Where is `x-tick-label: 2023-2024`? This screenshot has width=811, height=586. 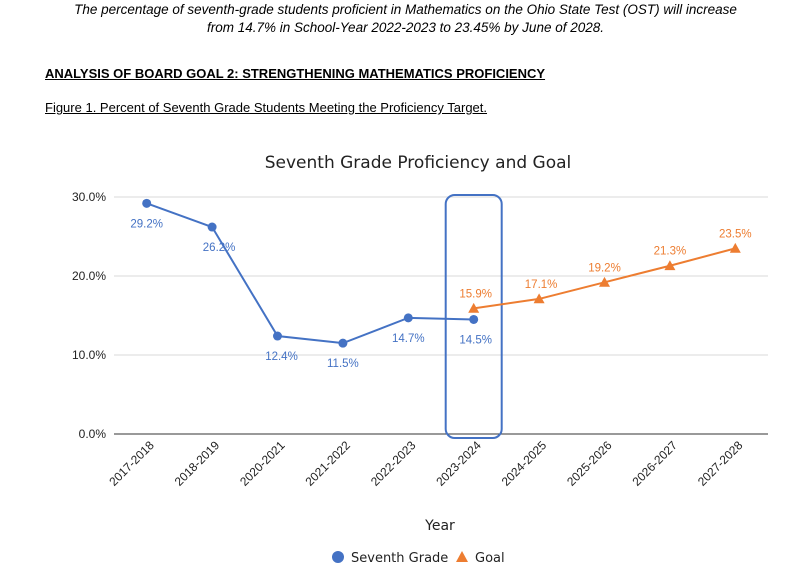 x-tick-label: 2023-2024 is located at coordinates (458, 463).